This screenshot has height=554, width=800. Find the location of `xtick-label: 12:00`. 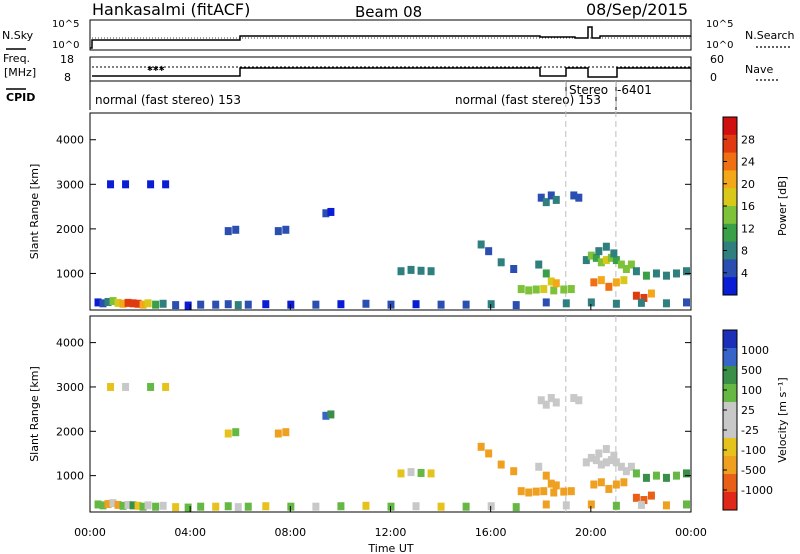

xtick-label: 12:00 is located at coordinates (391, 532).